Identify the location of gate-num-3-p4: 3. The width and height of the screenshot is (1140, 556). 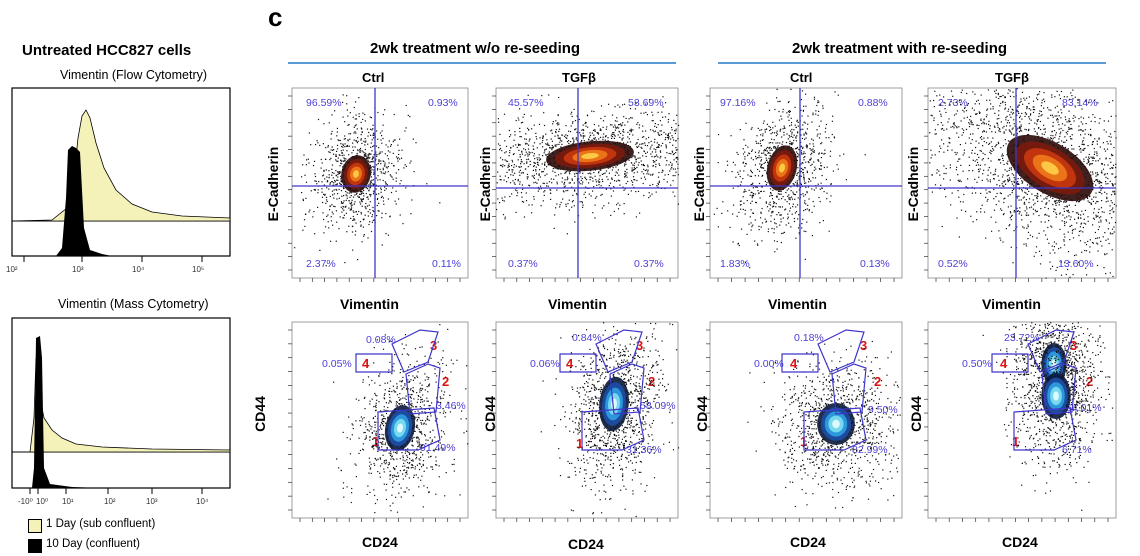
(1074, 345).